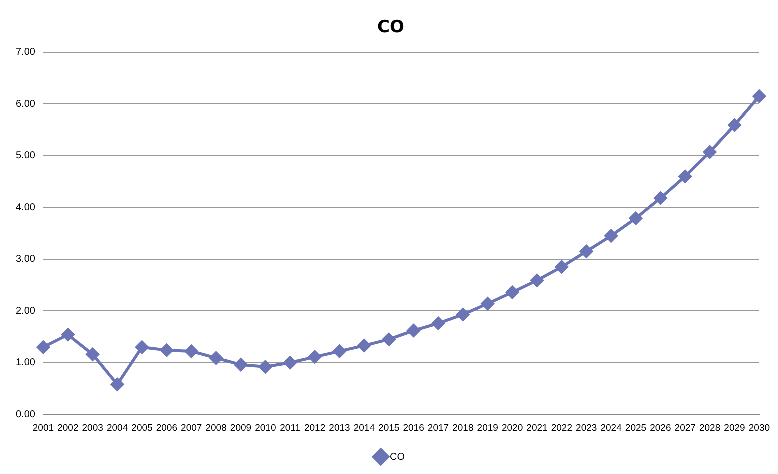 The image size is (778, 474). What do you see at coordinates (167, 428) in the screenshot?
I see `x-tick-label: 2006` at bounding box center [167, 428].